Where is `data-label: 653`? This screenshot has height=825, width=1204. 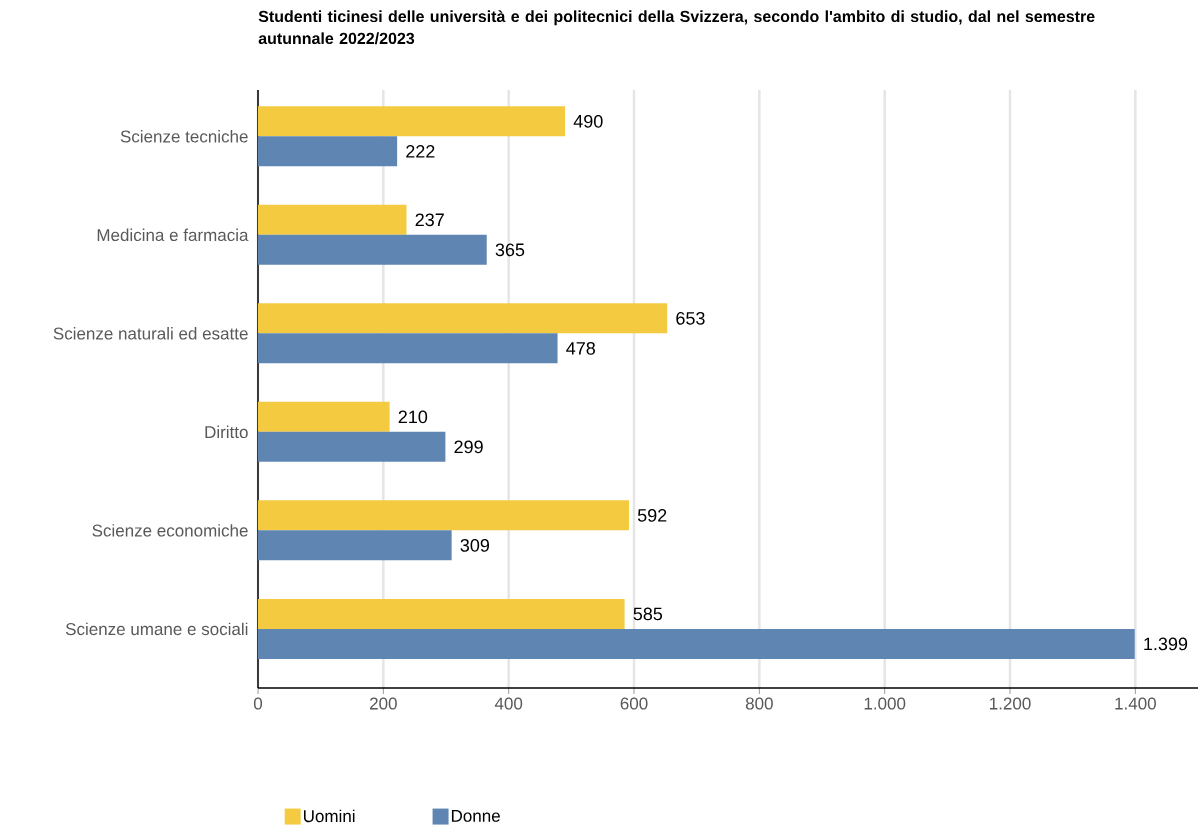
data-label: 653 is located at coordinates (690, 318).